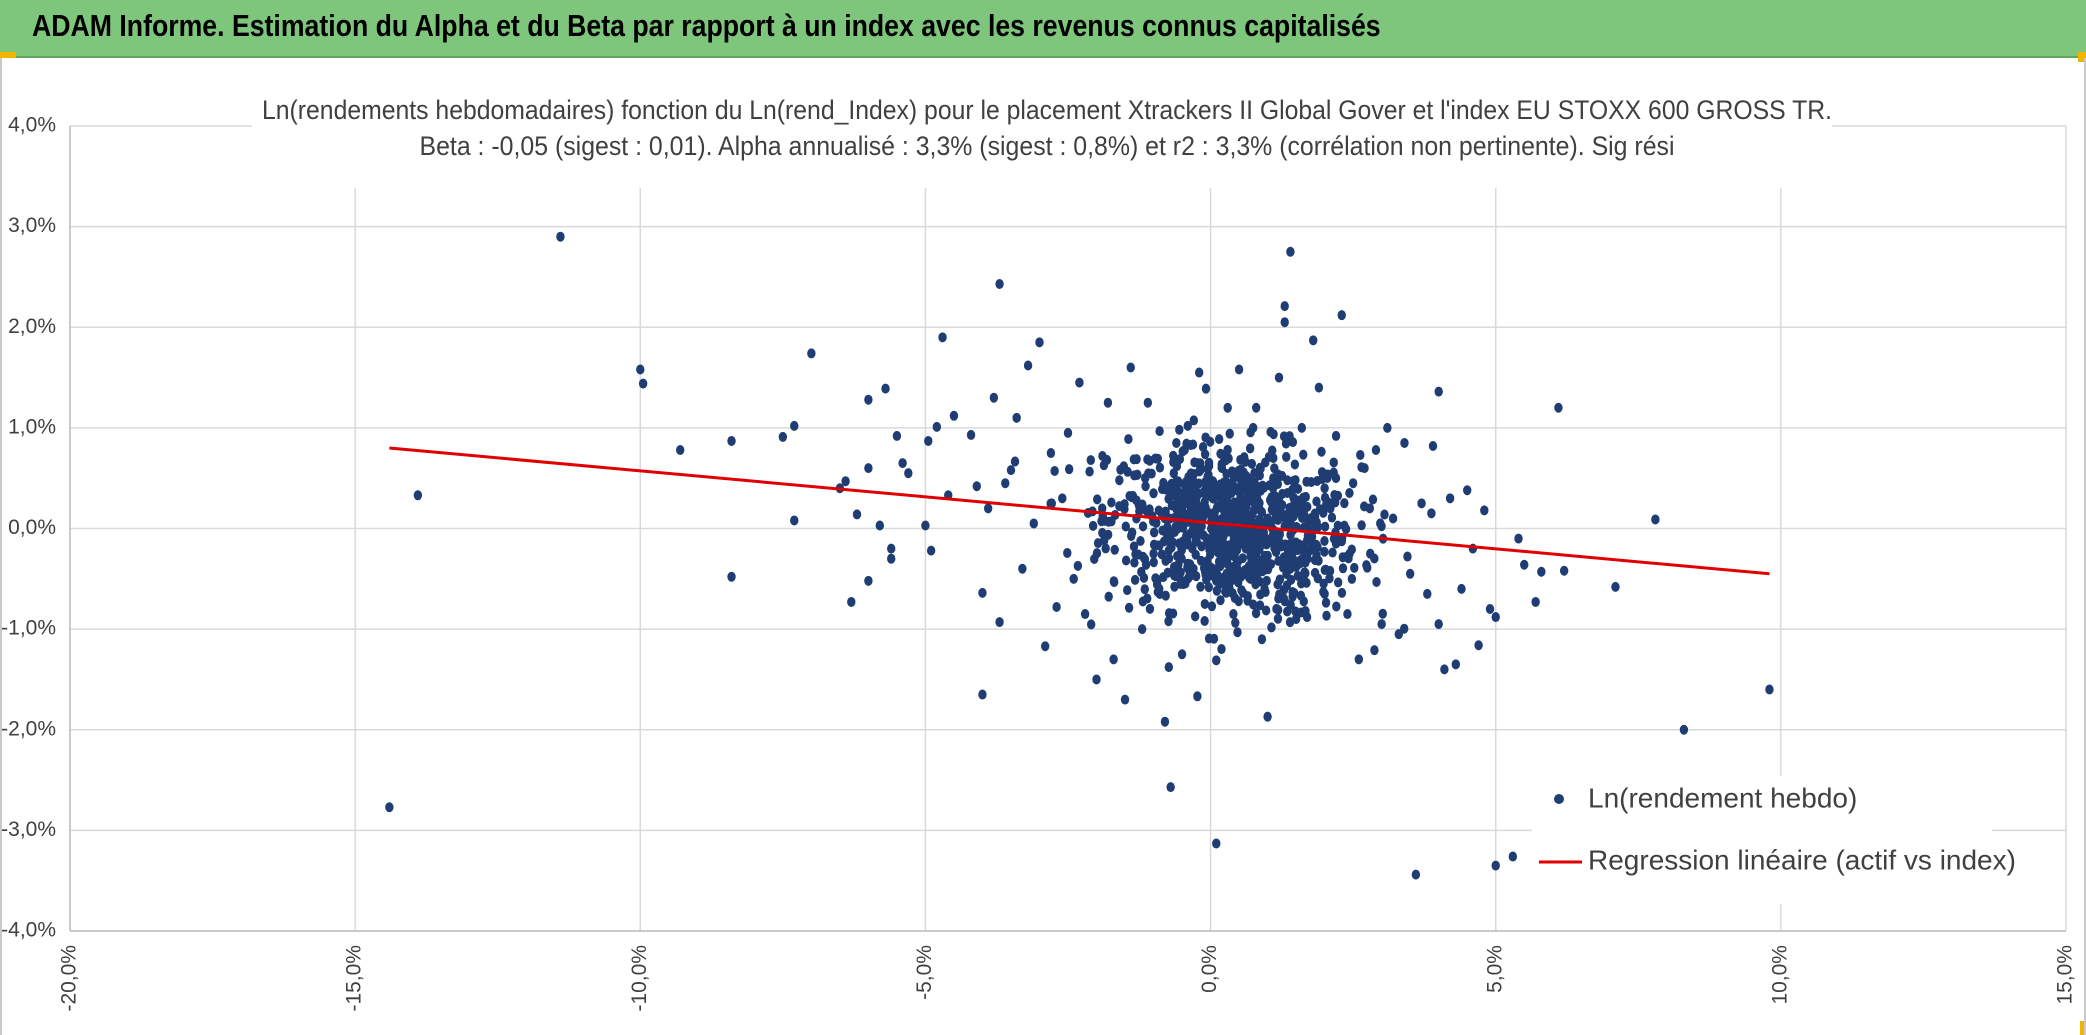  Describe the element at coordinates (2083, 1028) in the screenshot. I see `corner-marker-bottom-right` at that location.